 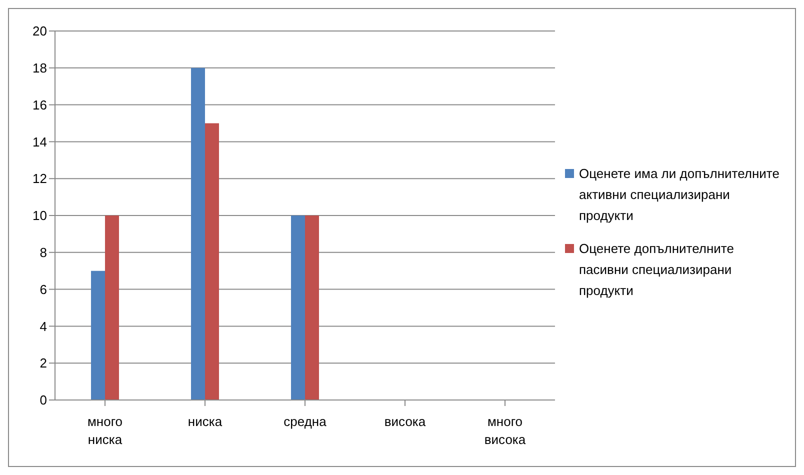 What do you see at coordinates (43, 252) in the screenshot?
I see `y-tick-label: 8` at bounding box center [43, 252].